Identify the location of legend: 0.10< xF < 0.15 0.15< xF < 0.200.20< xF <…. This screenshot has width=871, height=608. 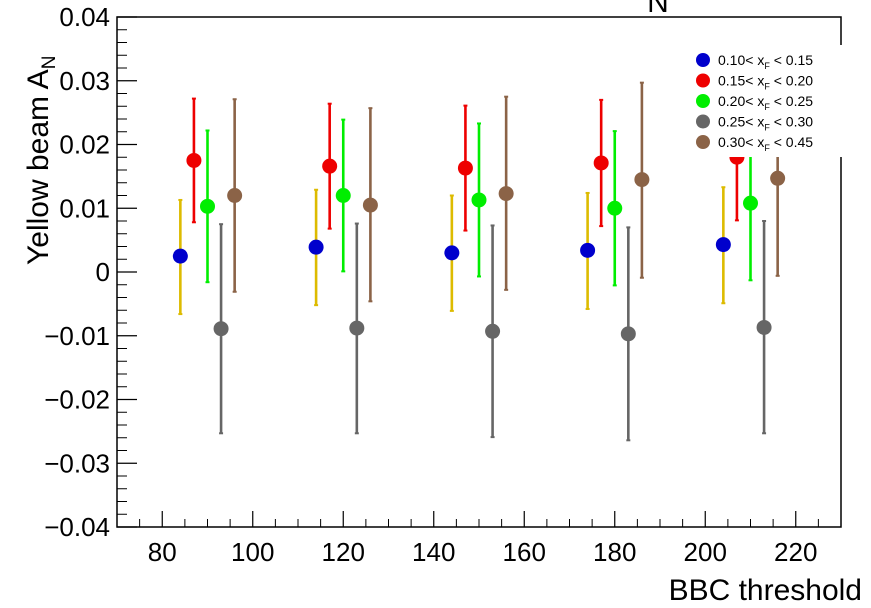
(771, 101).